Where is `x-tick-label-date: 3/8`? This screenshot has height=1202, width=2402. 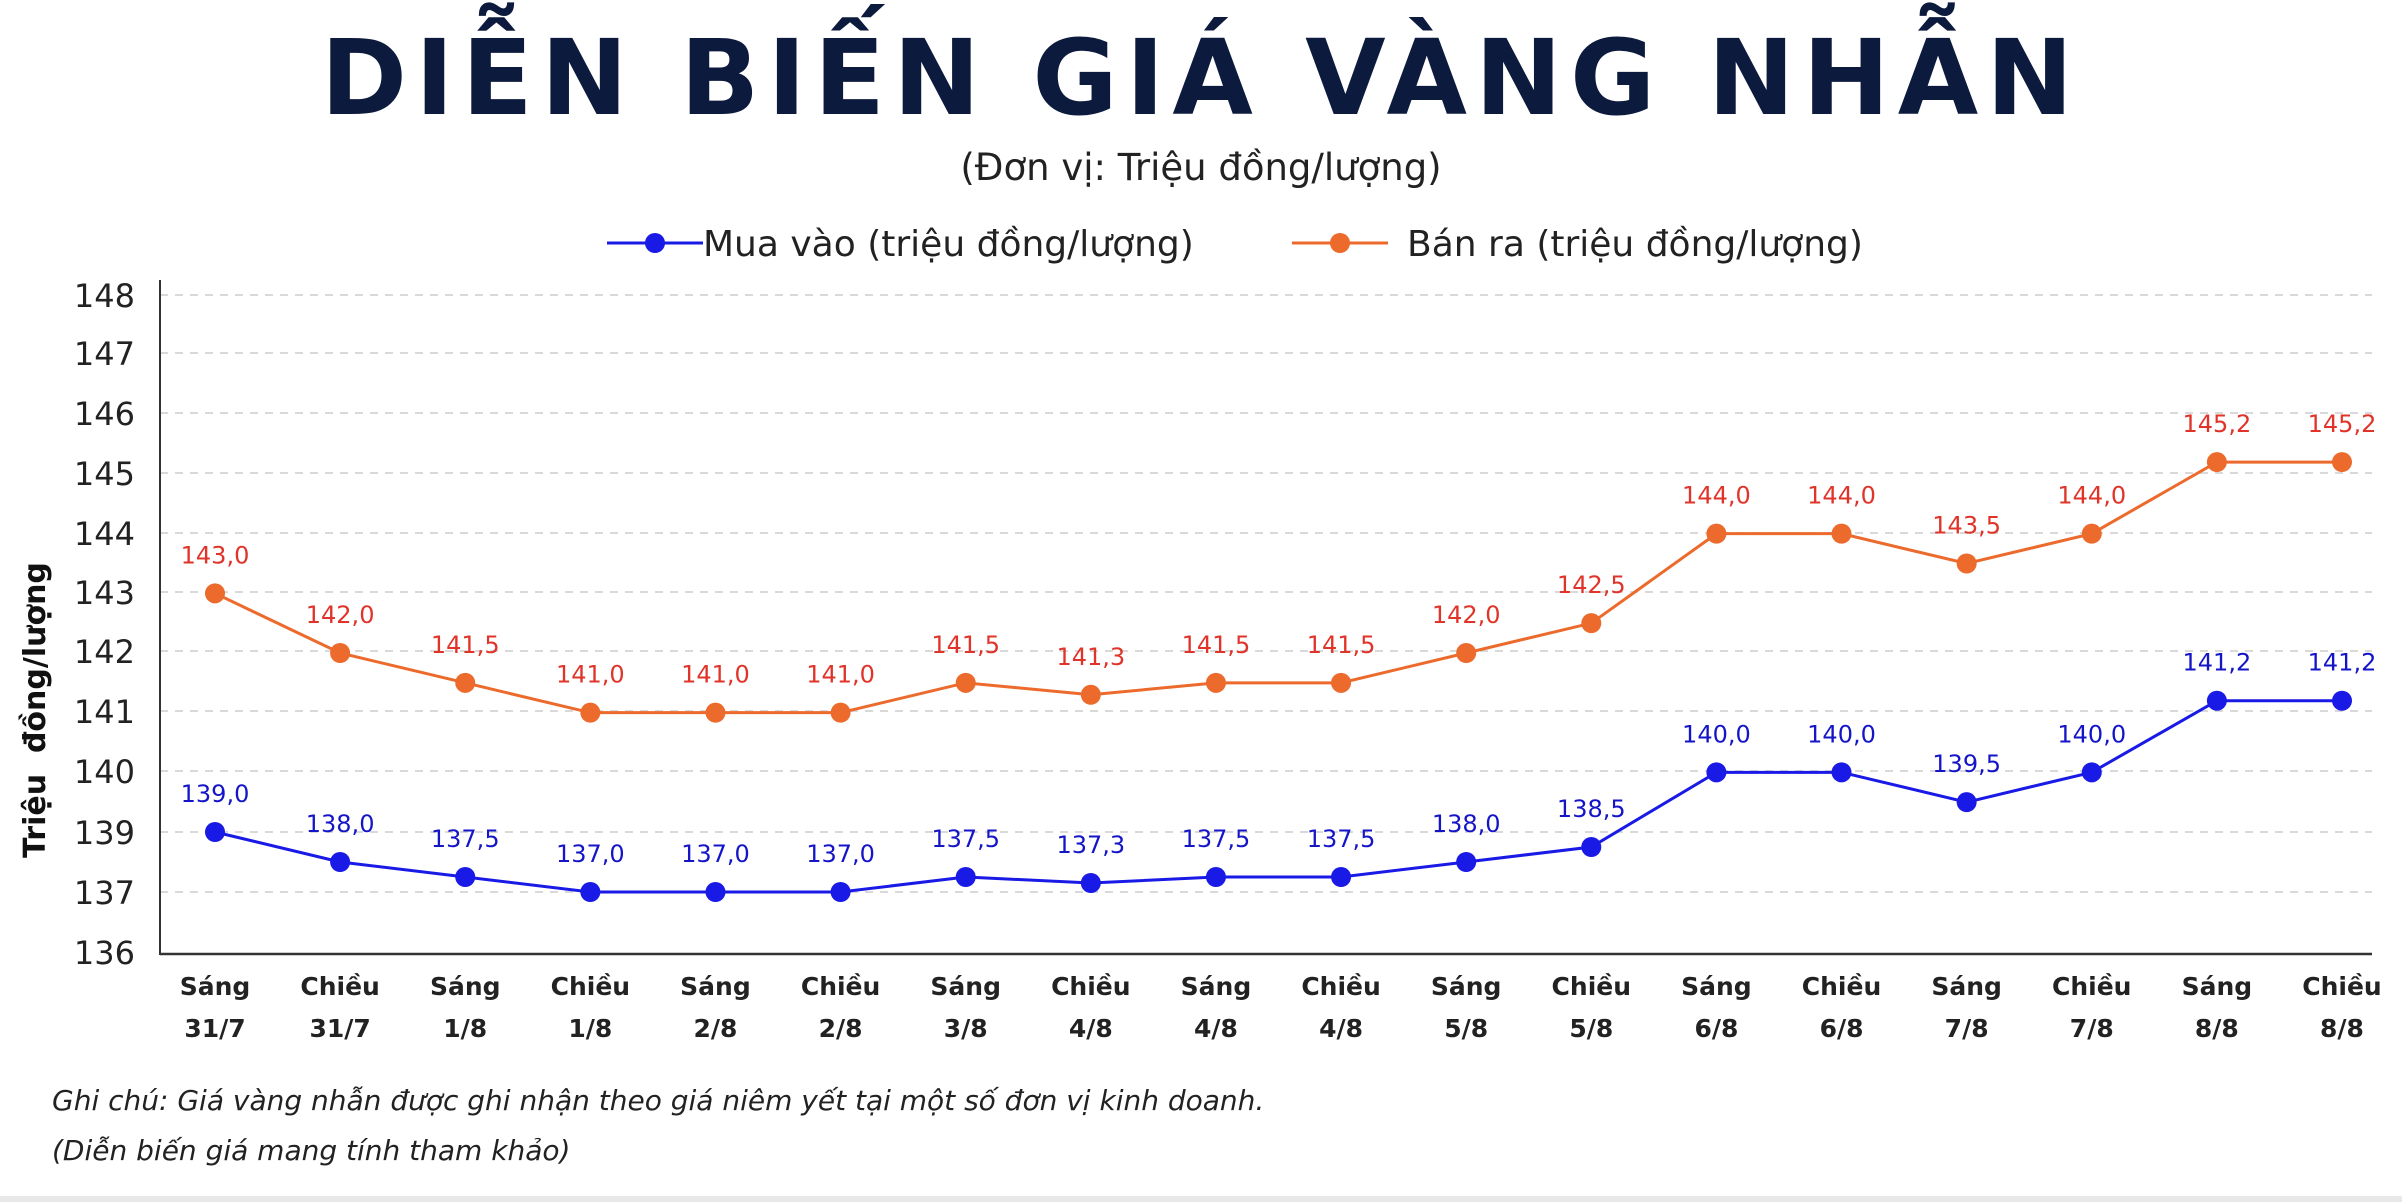
x-tick-label-date: 3/8 is located at coordinates (966, 1028).